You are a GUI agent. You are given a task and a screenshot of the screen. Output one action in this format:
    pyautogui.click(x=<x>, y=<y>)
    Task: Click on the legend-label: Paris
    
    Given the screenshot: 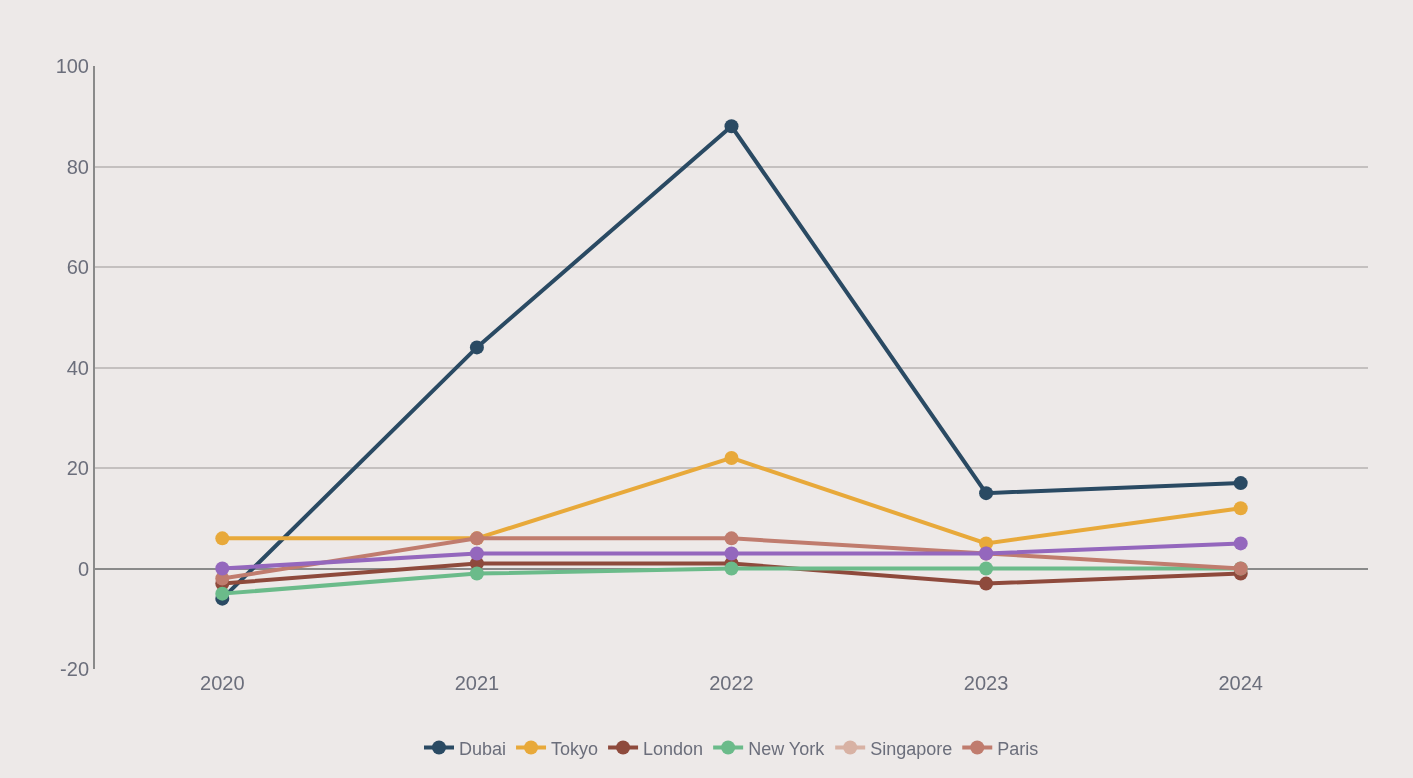 What is the action you would take?
    pyautogui.click(x=1018, y=748)
    